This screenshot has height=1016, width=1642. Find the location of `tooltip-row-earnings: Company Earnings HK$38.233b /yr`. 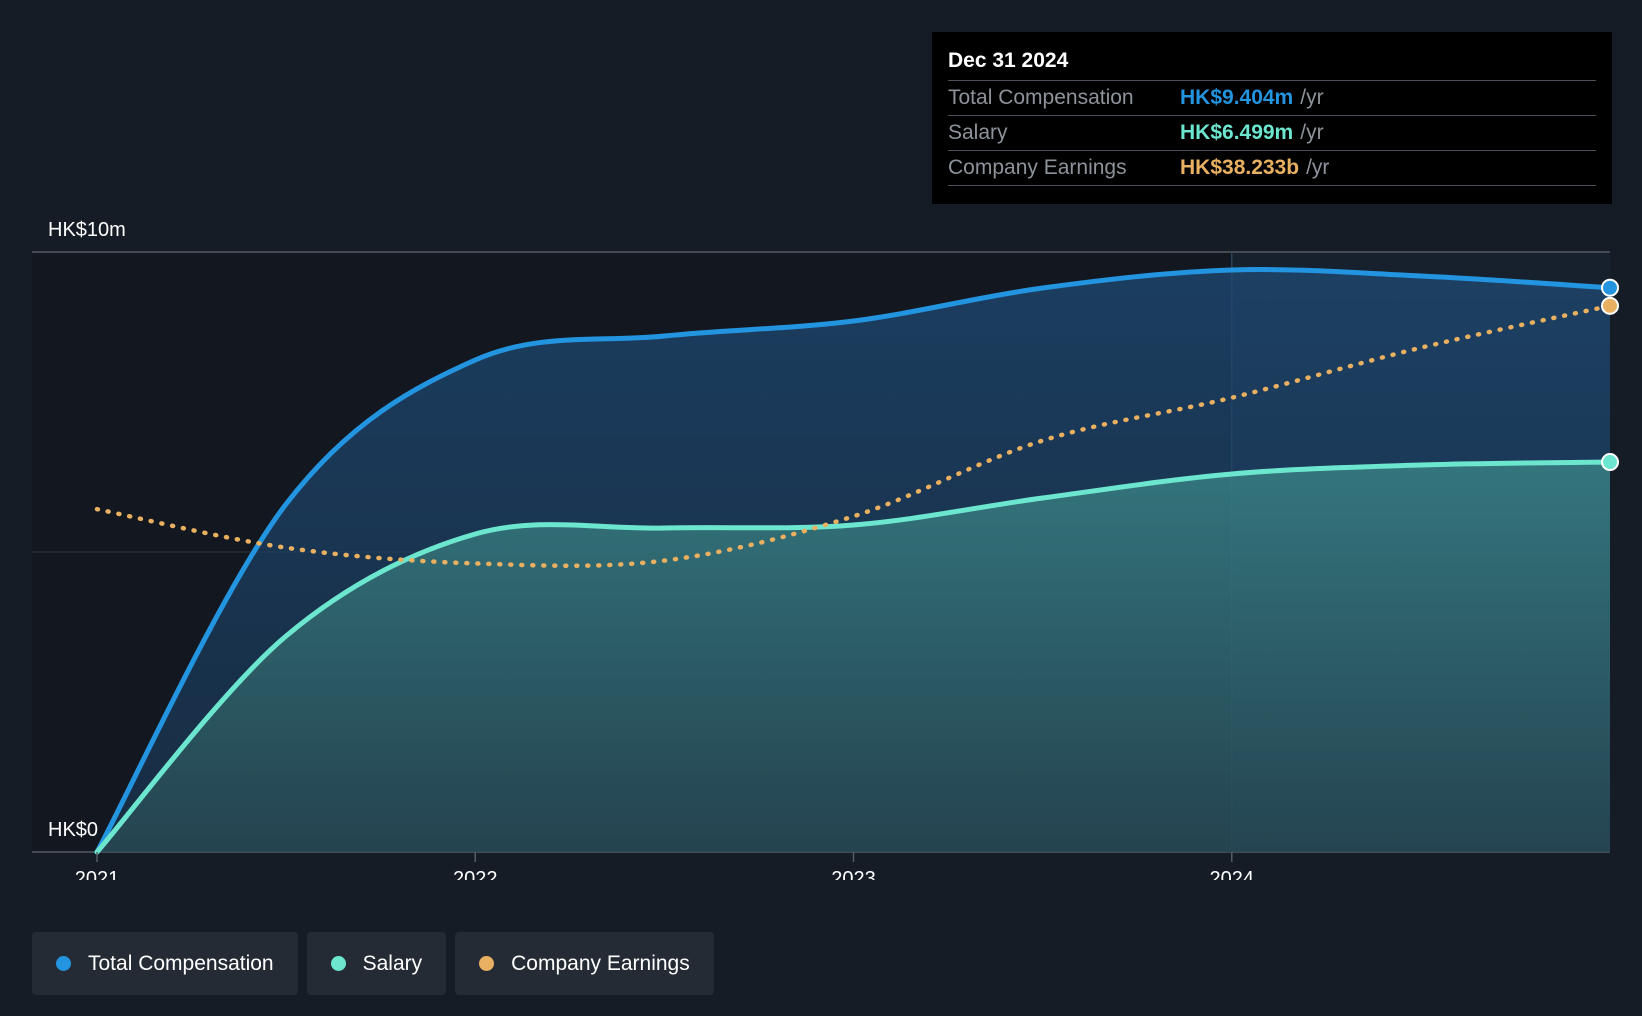

tooltip-row-earnings: Company Earnings HK$38.233b /yr is located at coordinates (1272, 168).